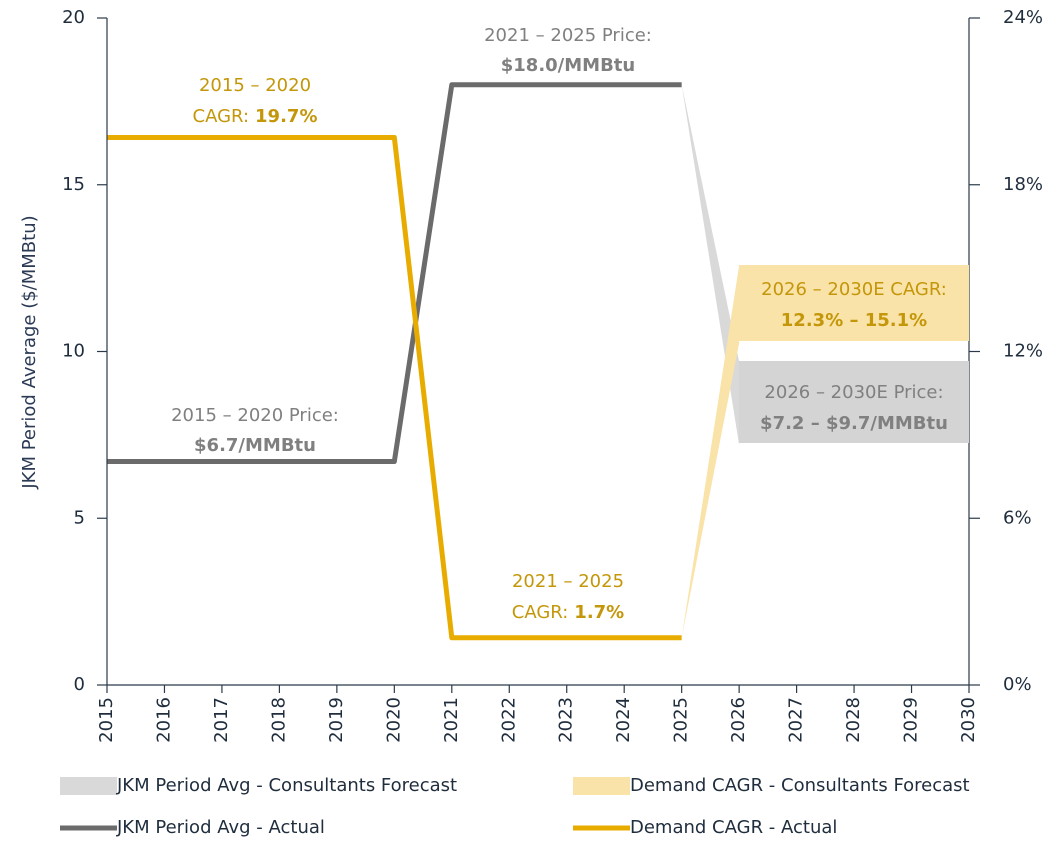 The image size is (1063, 844). What do you see at coordinates (566, 720) in the screenshot?
I see `x-tick-label: 2023` at bounding box center [566, 720].